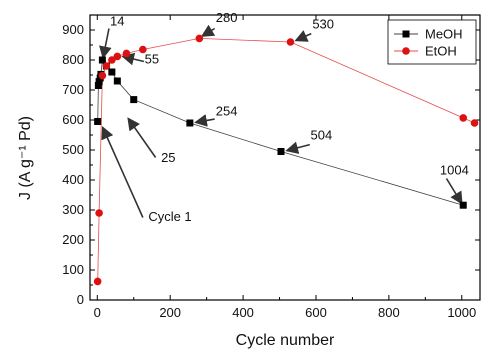  I want to click on legend-box, so click(432, 42).